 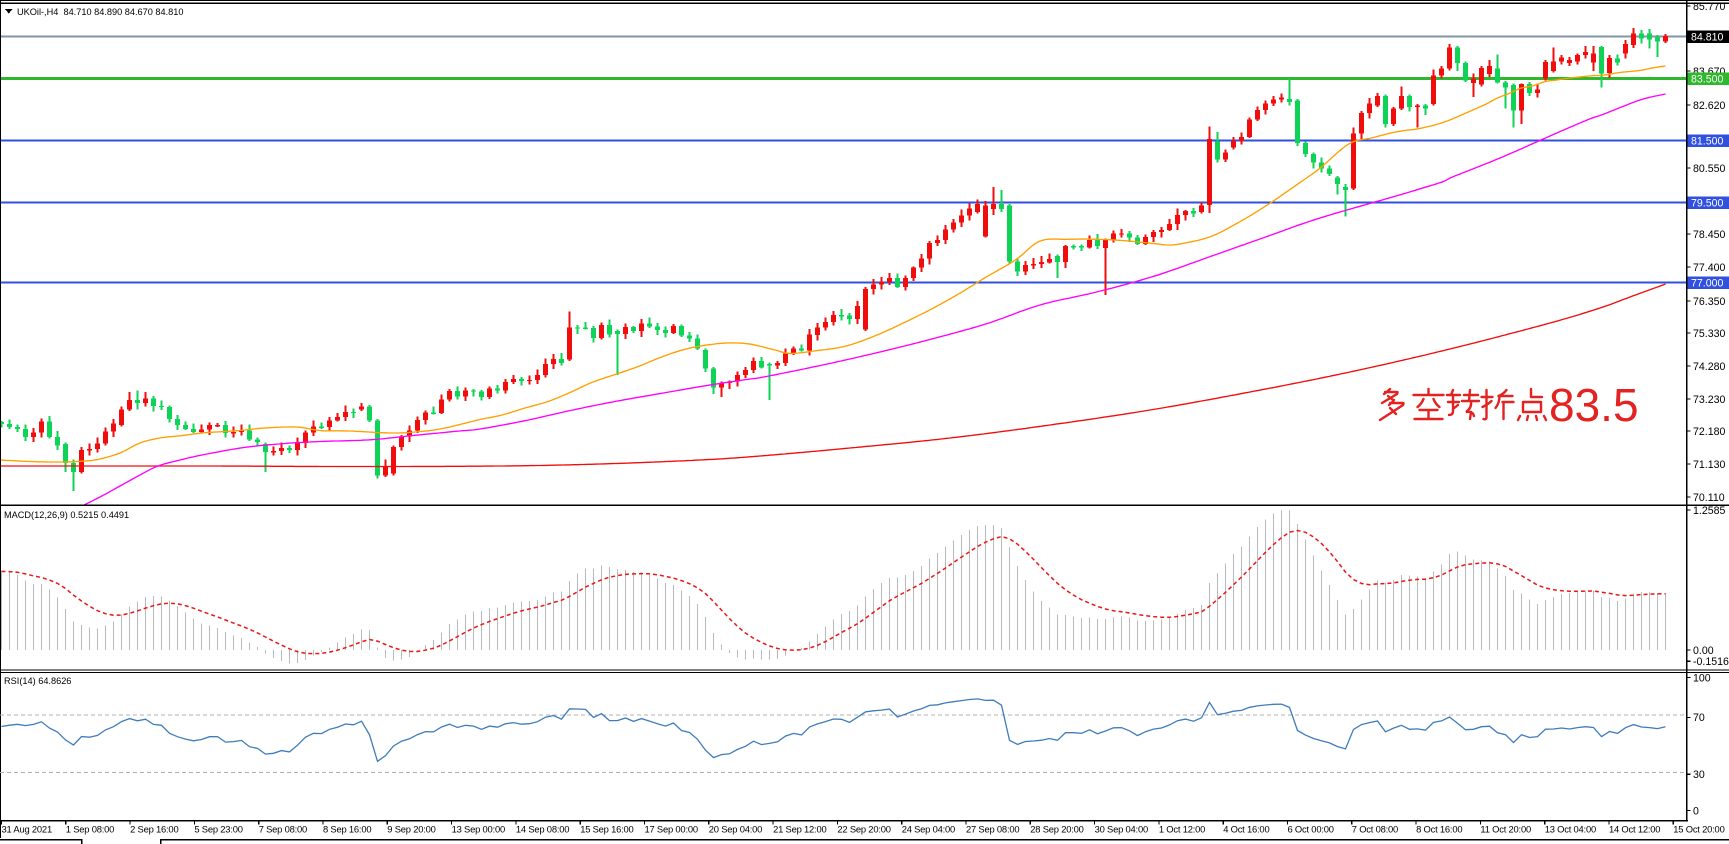 What do you see at coordinates (863, 829) in the screenshot?
I see `svg-text: 22 Sep 20:00` at bounding box center [863, 829].